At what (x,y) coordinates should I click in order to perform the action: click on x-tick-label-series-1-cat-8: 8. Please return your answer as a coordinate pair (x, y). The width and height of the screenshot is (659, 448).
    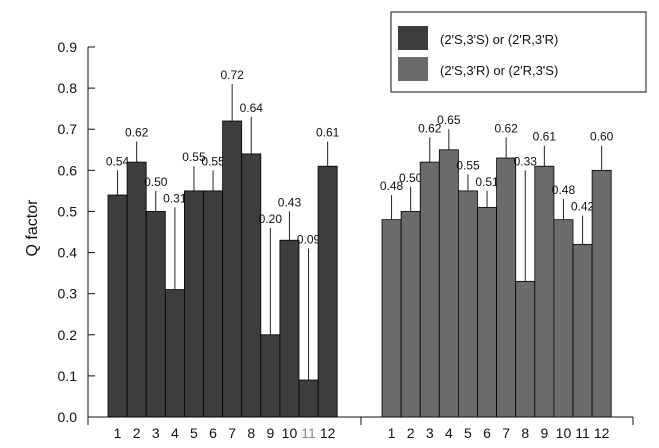
    Looking at the image, I should click on (251, 433).